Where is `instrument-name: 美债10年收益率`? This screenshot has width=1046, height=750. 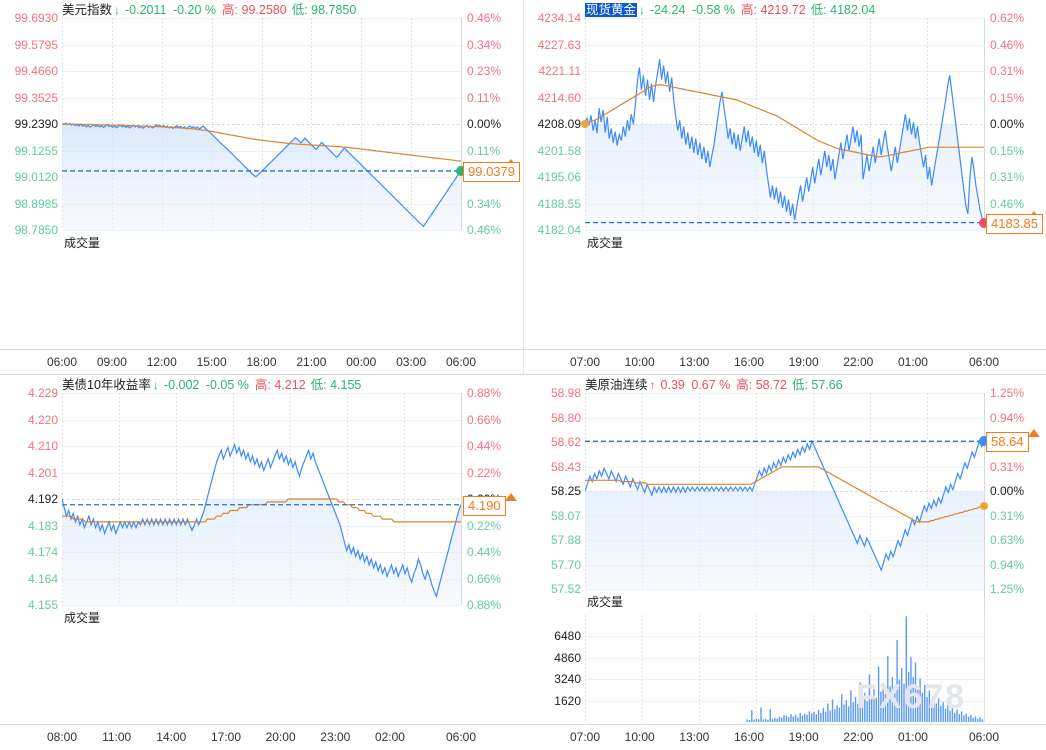 instrument-name: 美债10年收益率 is located at coordinates (106, 385).